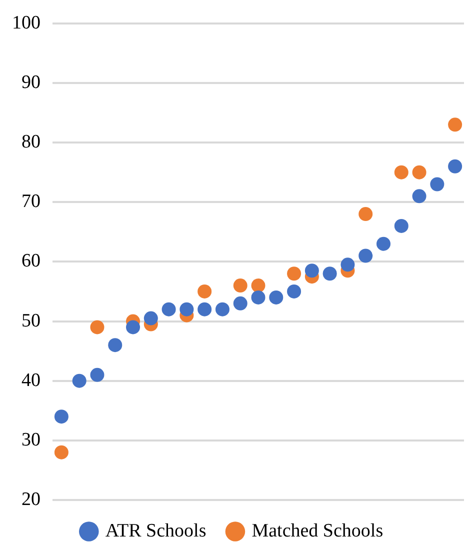 The width and height of the screenshot is (471, 555). I want to click on y-tick-label: 100, so click(26, 23).